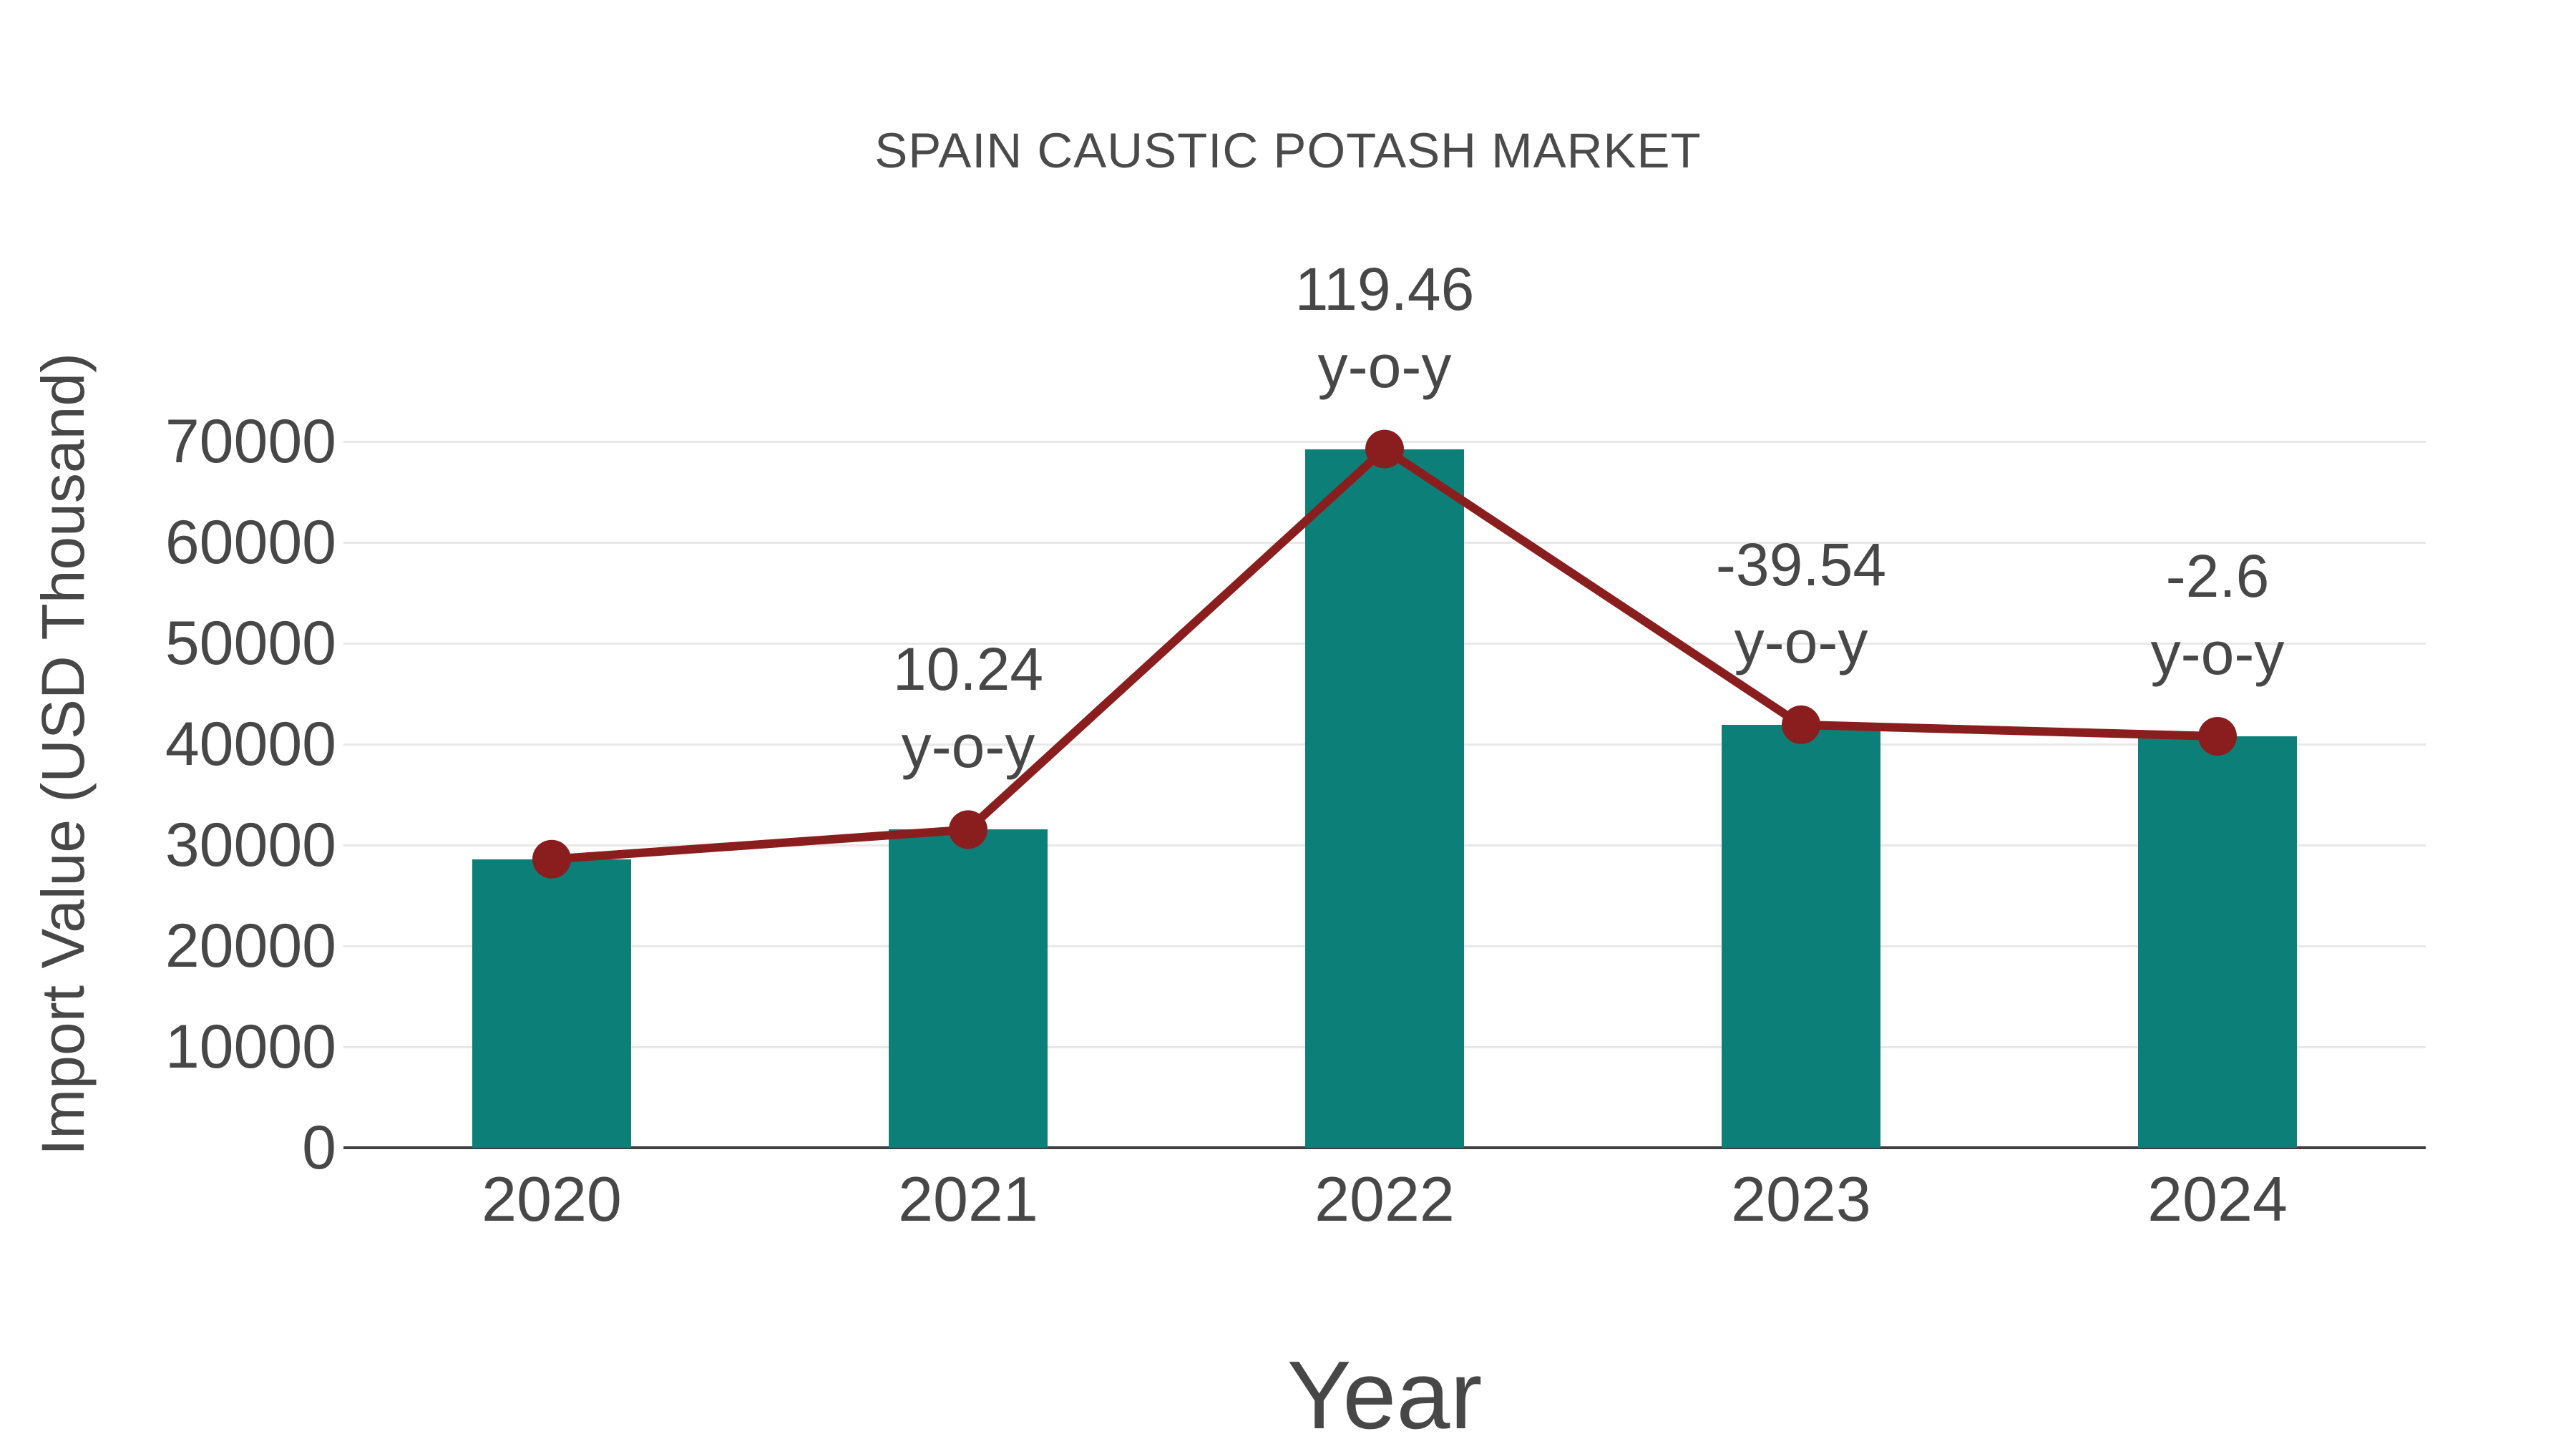  I want to click on y-tick-0: 0, so click(319, 1147).